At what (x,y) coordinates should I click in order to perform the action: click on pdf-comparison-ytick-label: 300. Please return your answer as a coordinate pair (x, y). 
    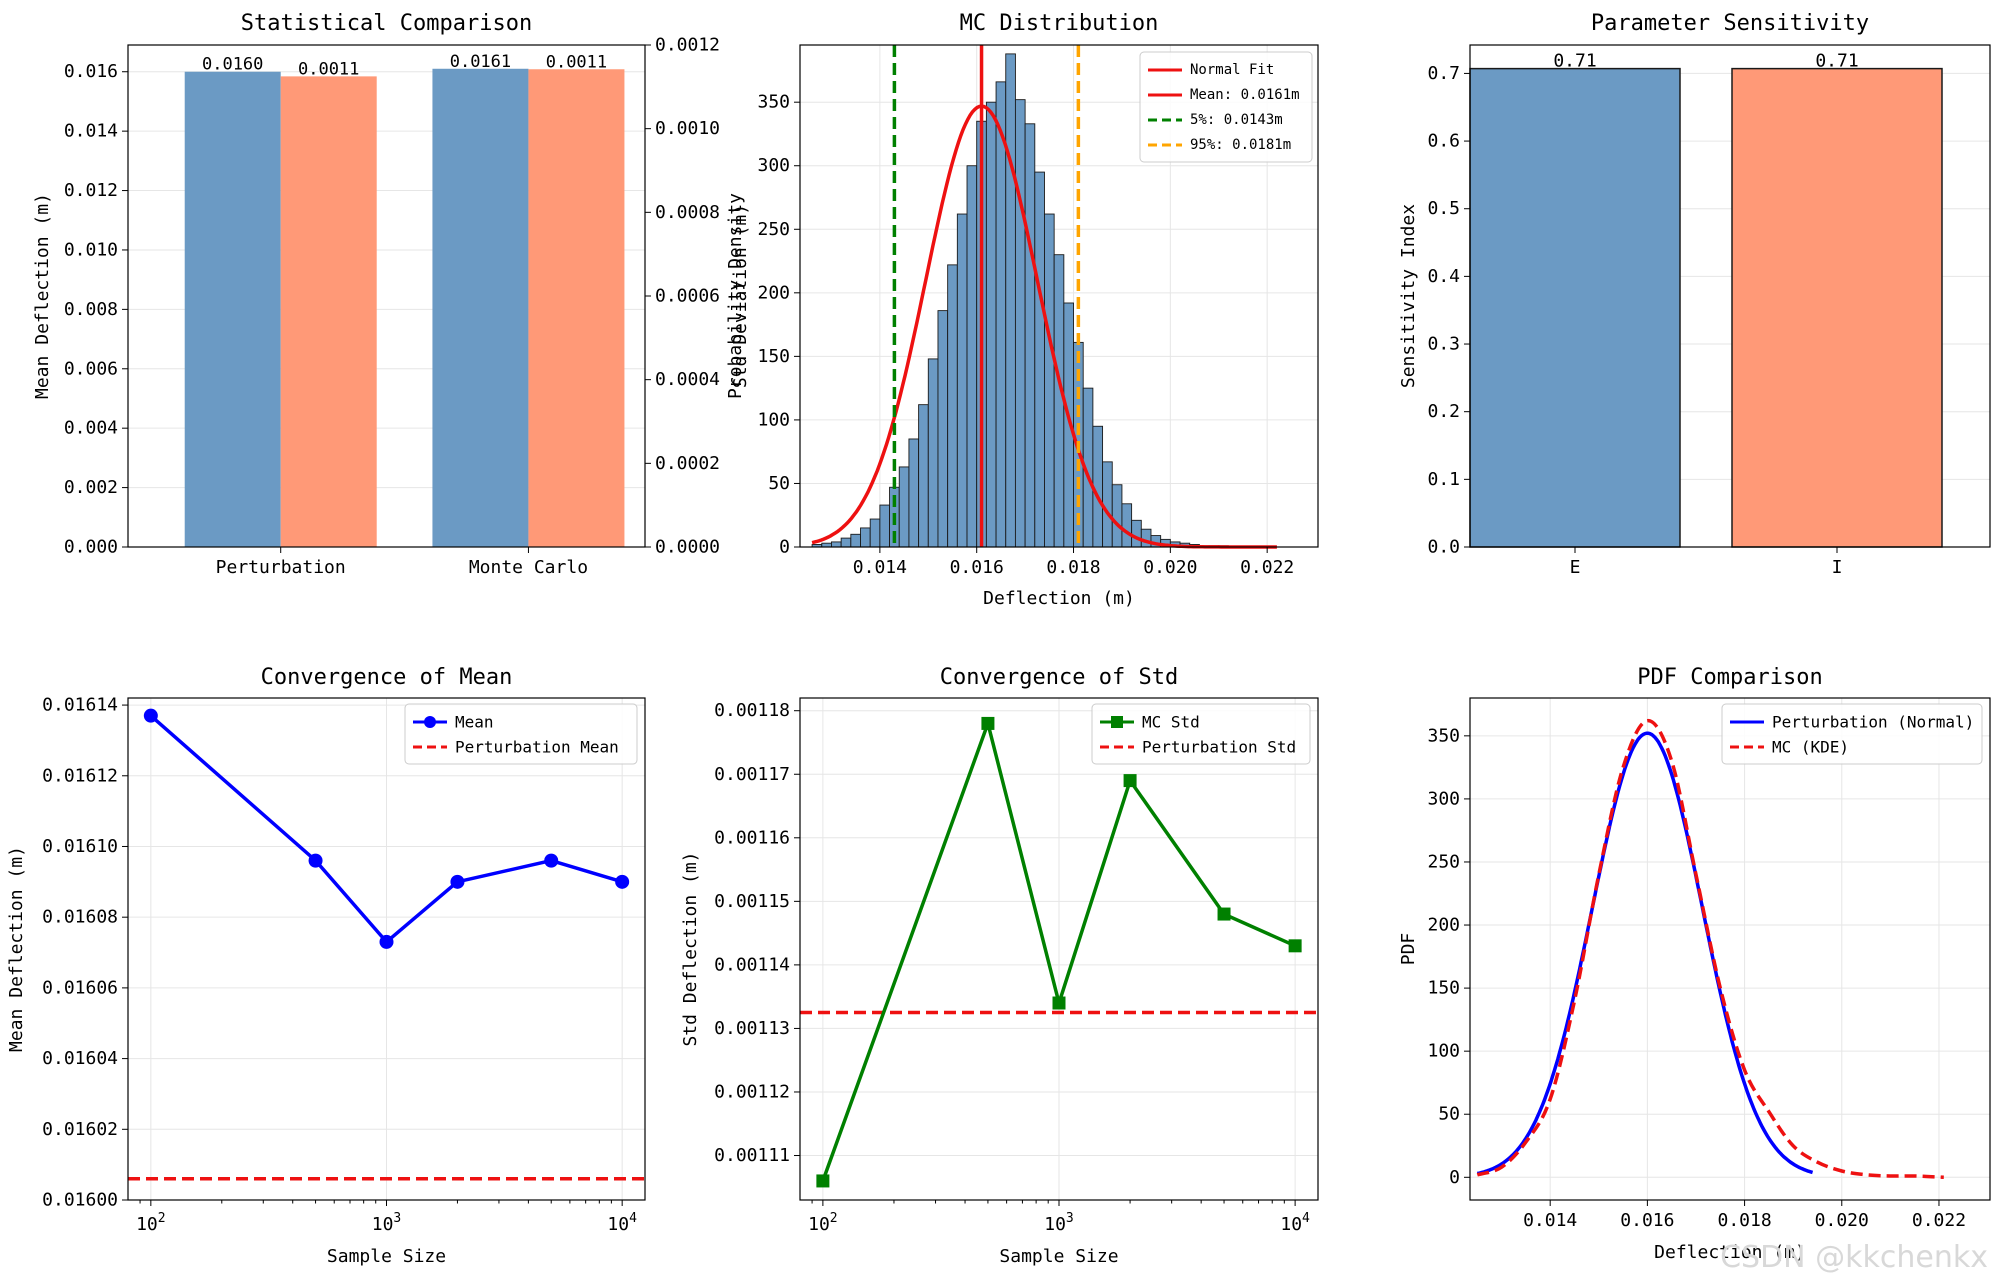
    Looking at the image, I should click on (1443, 798).